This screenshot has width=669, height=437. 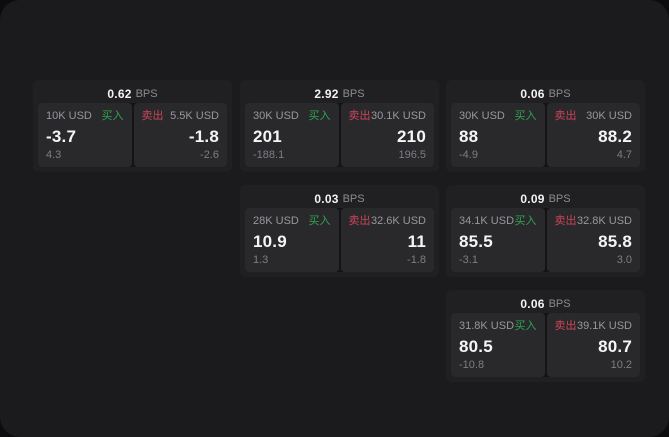 What do you see at coordinates (469, 136) in the screenshot?
I see `buy-price: 88` at bounding box center [469, 136].